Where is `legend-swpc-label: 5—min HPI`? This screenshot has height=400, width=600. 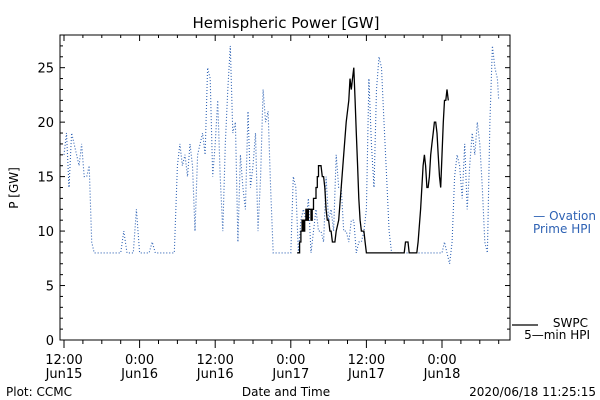 legend-swpc-label: 5—min HPI is located at coordinates (557, 335).